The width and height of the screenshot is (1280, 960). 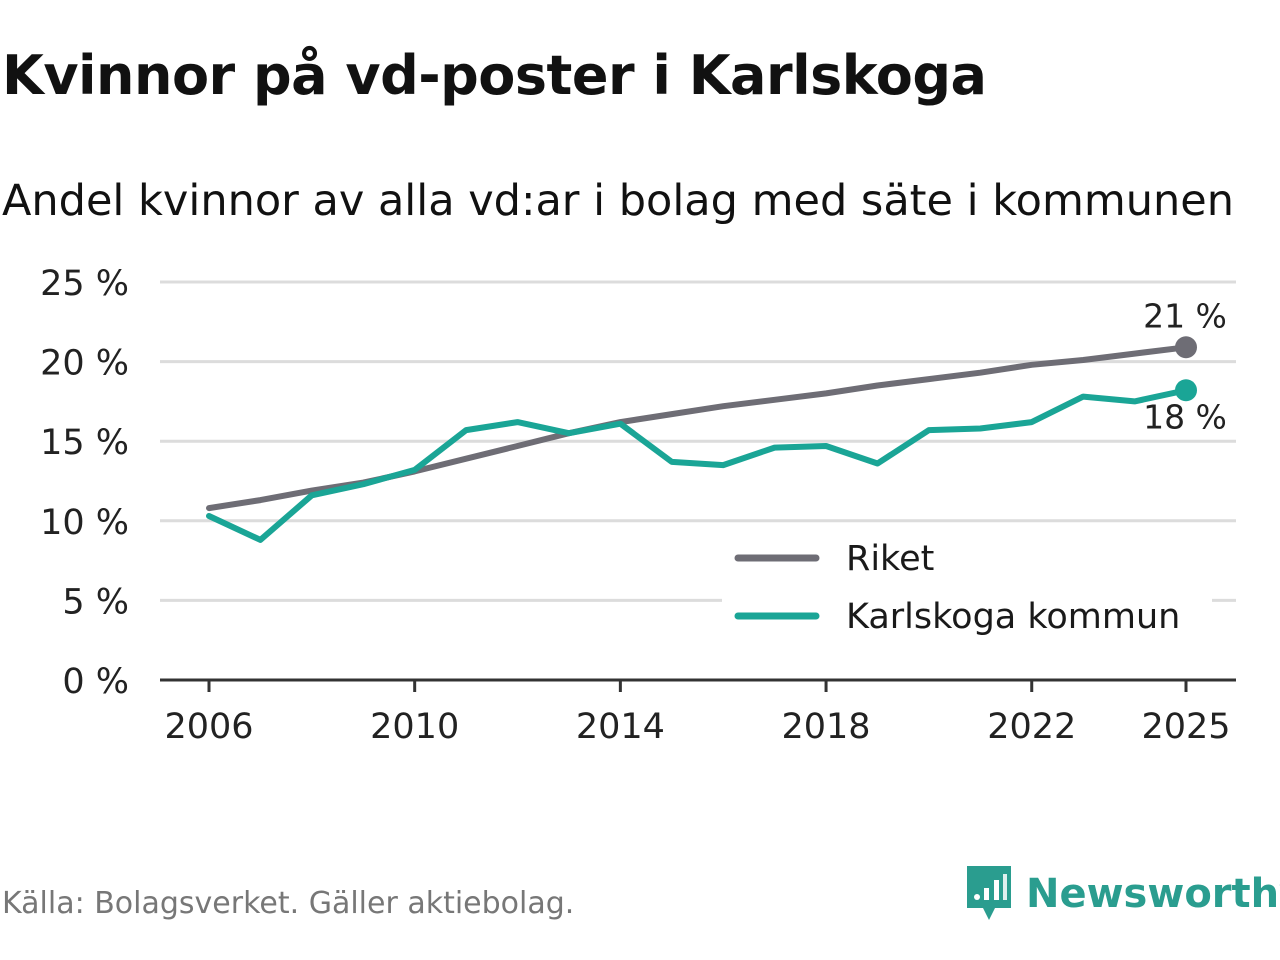 I want to click on brand-name: Newsworthy, so click(x=1153, y=894).